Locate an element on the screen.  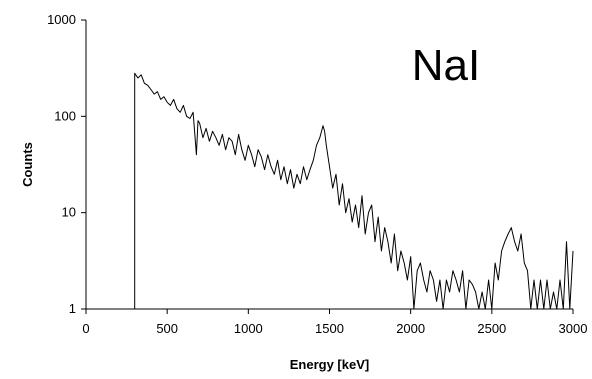
x-ticks: 0 500 1000 1500 2000 2500 3000 is located at coordinates (334, 322).